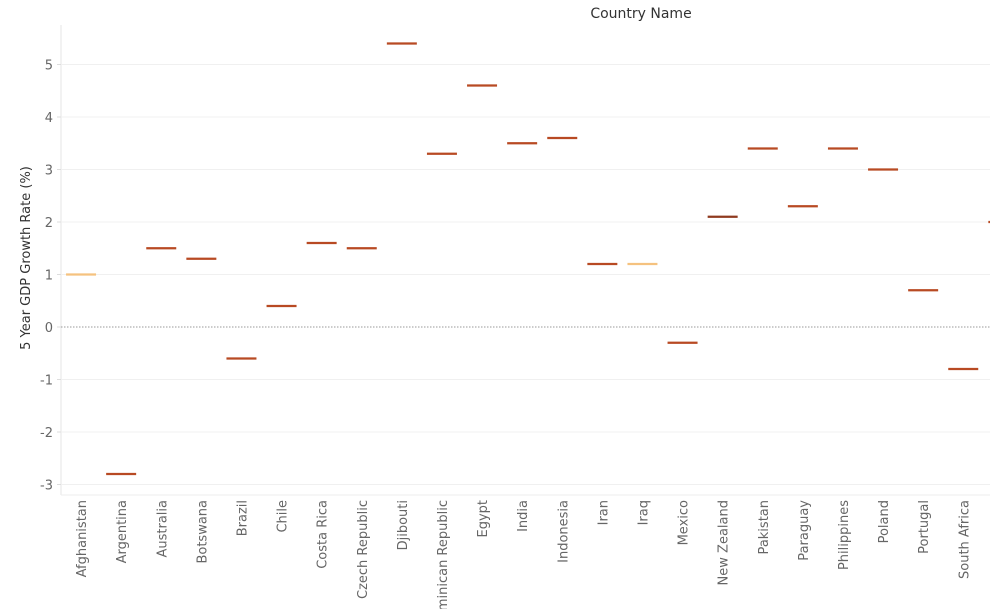  I want to click on x-tick-label: Dominican Republic, so click(443, 554).